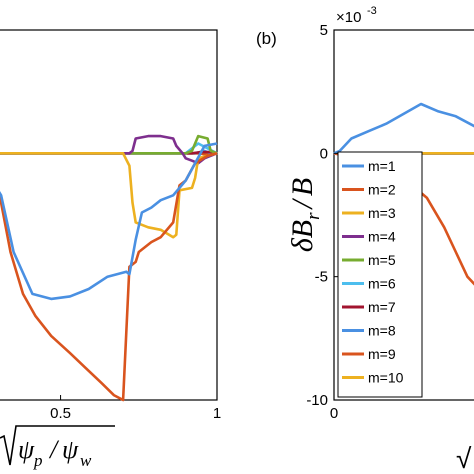 The image size is (474, 474). I want to click on legend-label-m-7: m=7, so click(382, 307).